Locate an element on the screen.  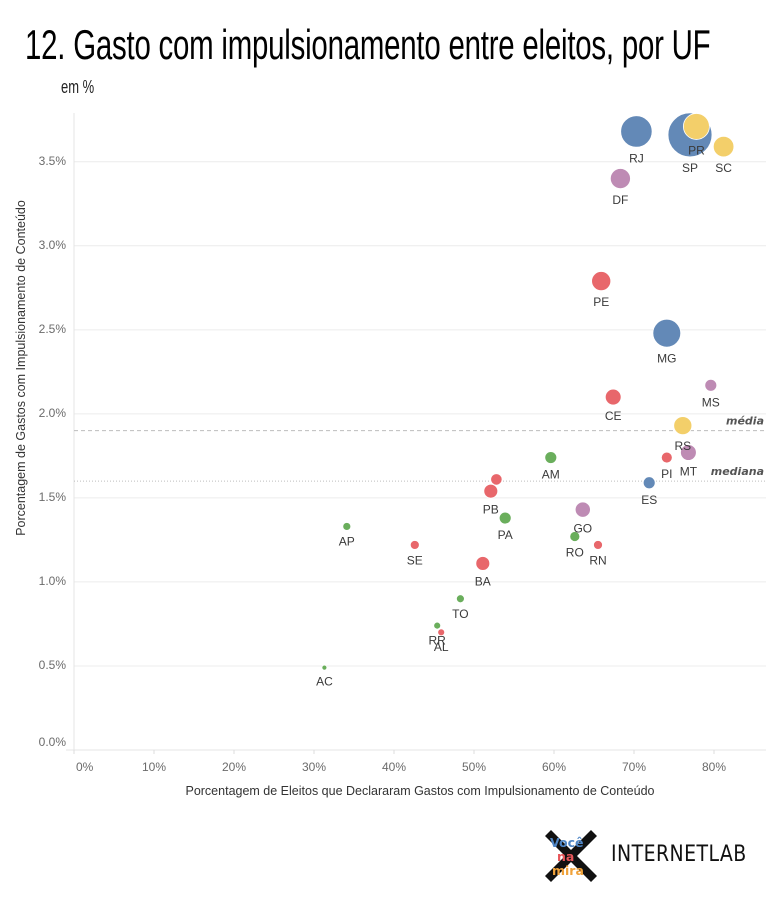
x-tick-label: 10% is located at coordinates (154, 767).